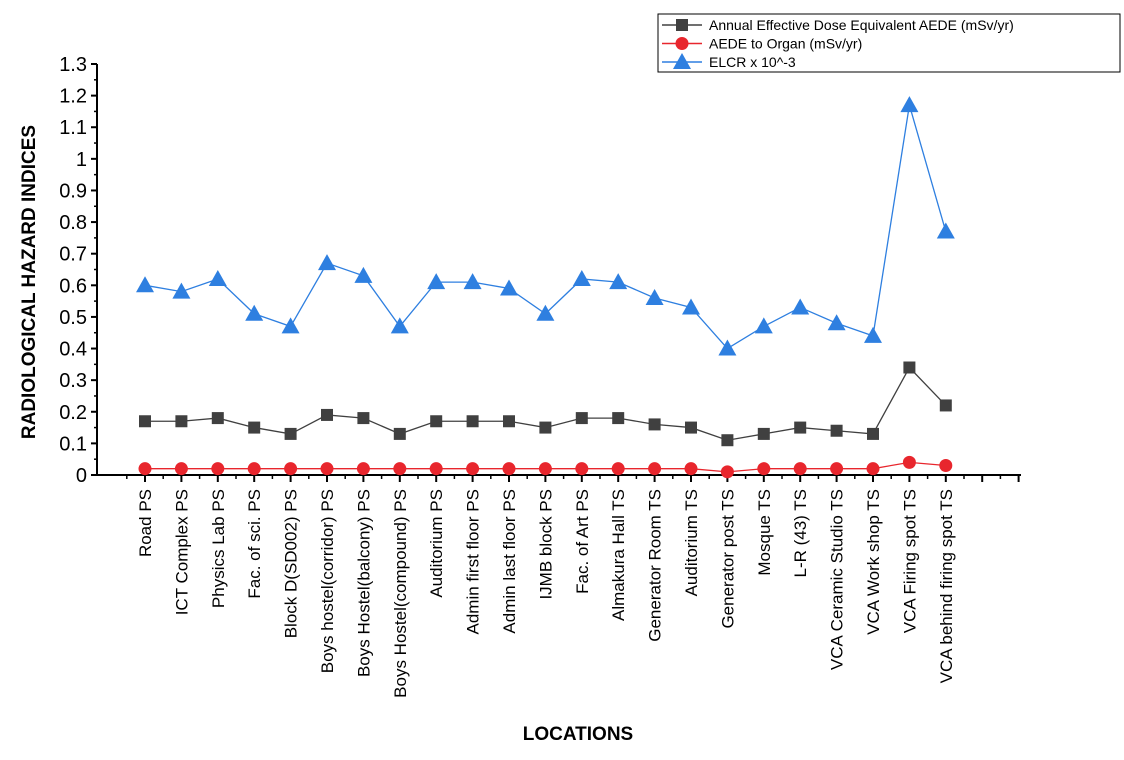 This screenshot has height=760, width=1124. I want to click on x-category-label: Fac. of Art PS, so click(582, 541).